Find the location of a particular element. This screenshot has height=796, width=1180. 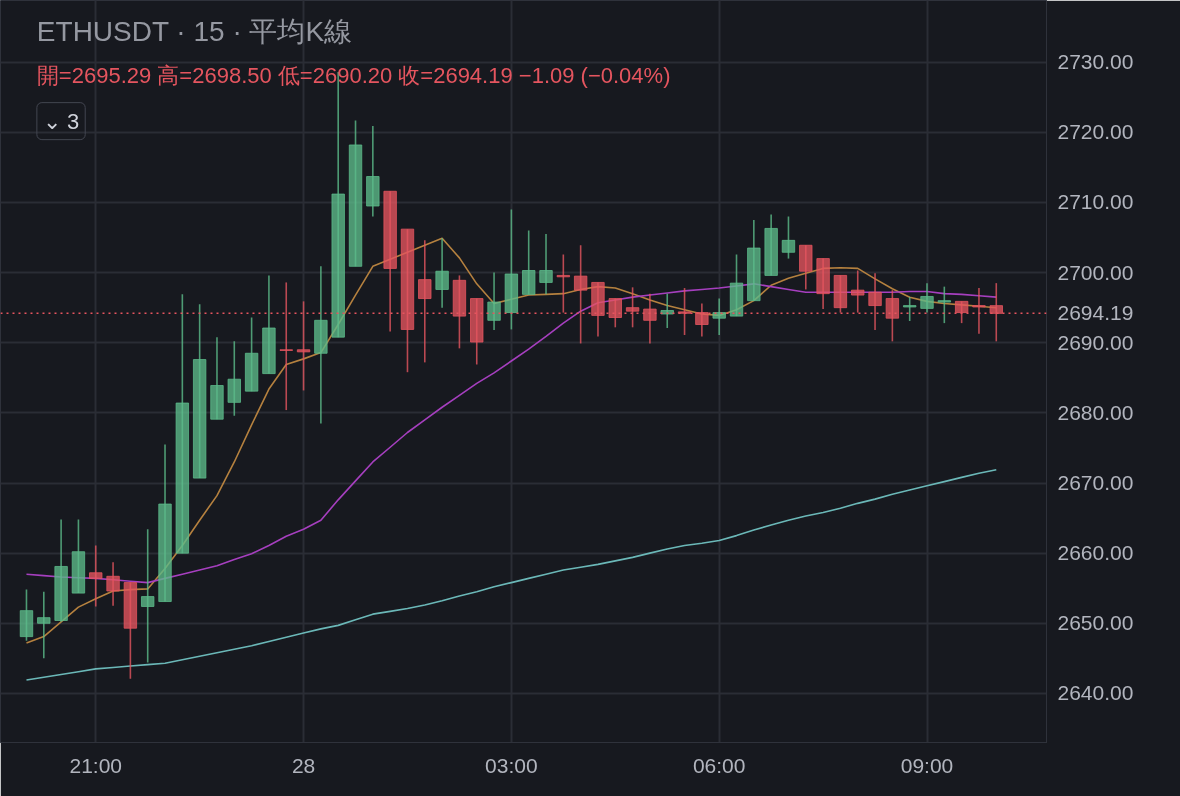

y-tick-label: 2690.00 is located at coordinates (1095, 342).